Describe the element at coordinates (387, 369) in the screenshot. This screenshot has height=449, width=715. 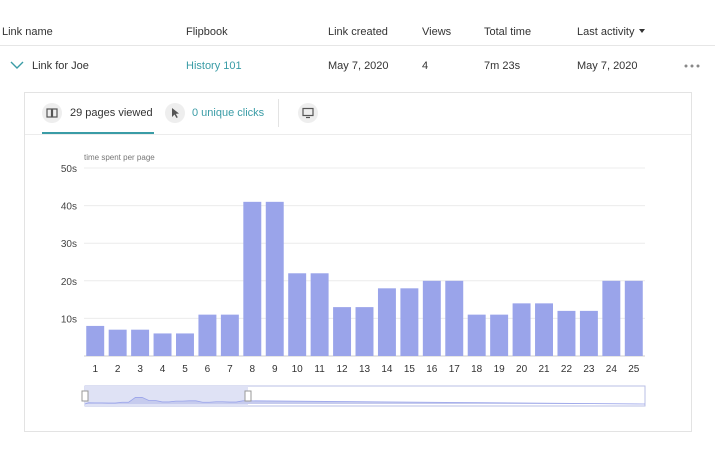
I see `x-tick-label: 14` at that location.